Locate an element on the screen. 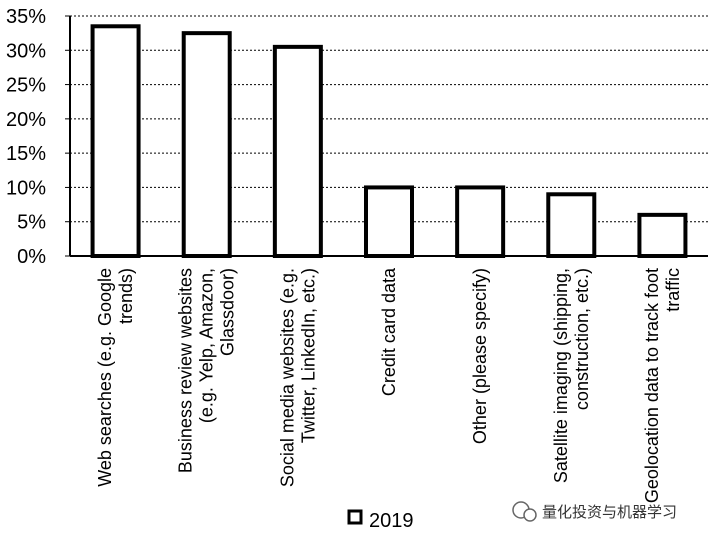 This screenshot has width=718, height=542. x-tick-label: Twitter, LinkedIn, etc.) is located at coordinates (308, 355).